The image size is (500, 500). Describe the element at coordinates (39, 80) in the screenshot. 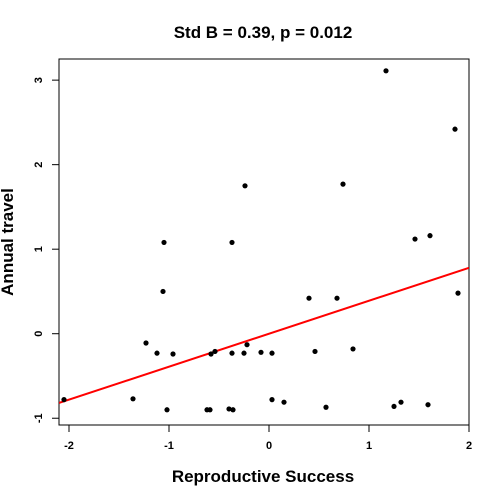

I see `y-tick-label: 3` at that location.